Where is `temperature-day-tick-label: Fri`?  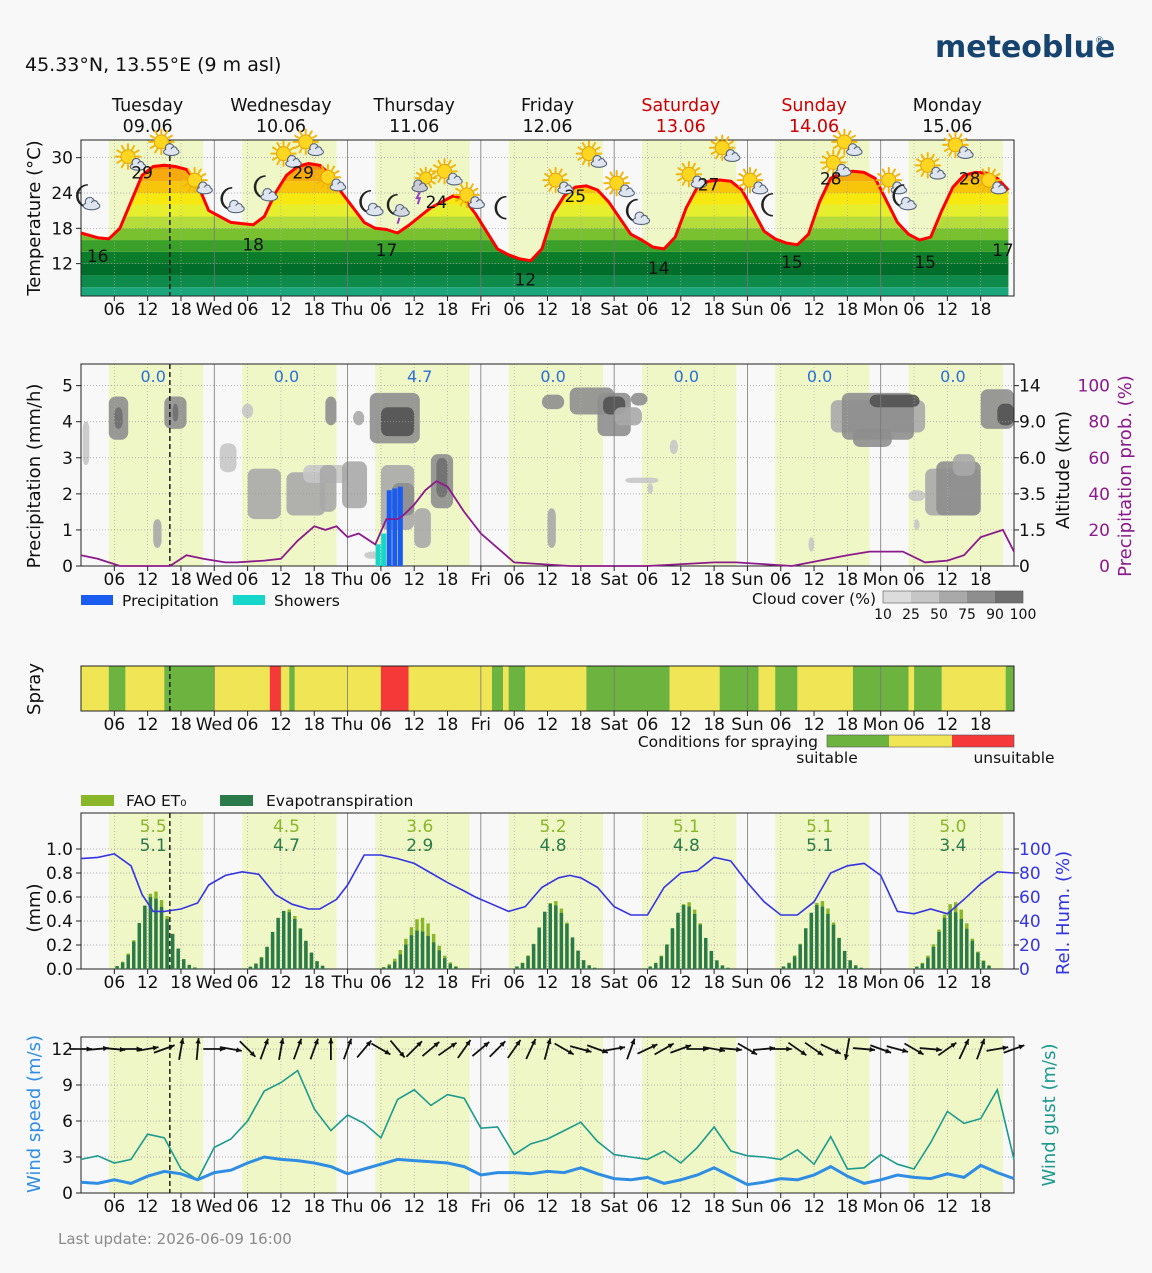
temperature-day-tick-label: Fri is located at coordinates (481, 310).